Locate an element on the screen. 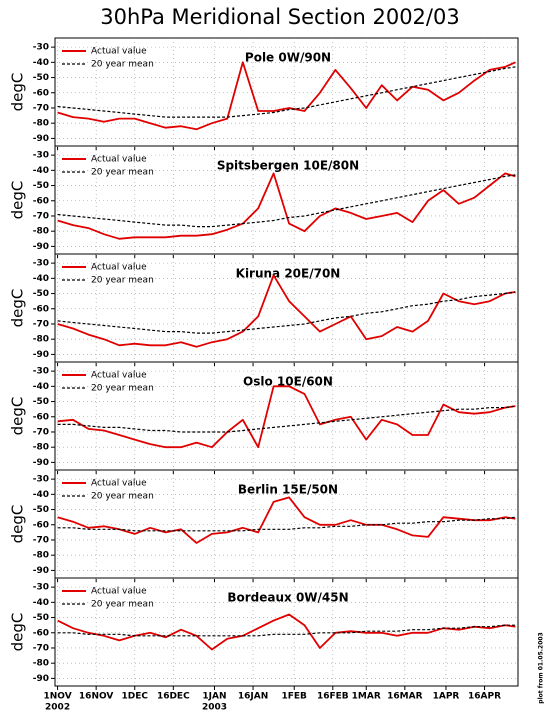  plot-frame is located at coordinates (286, 632).